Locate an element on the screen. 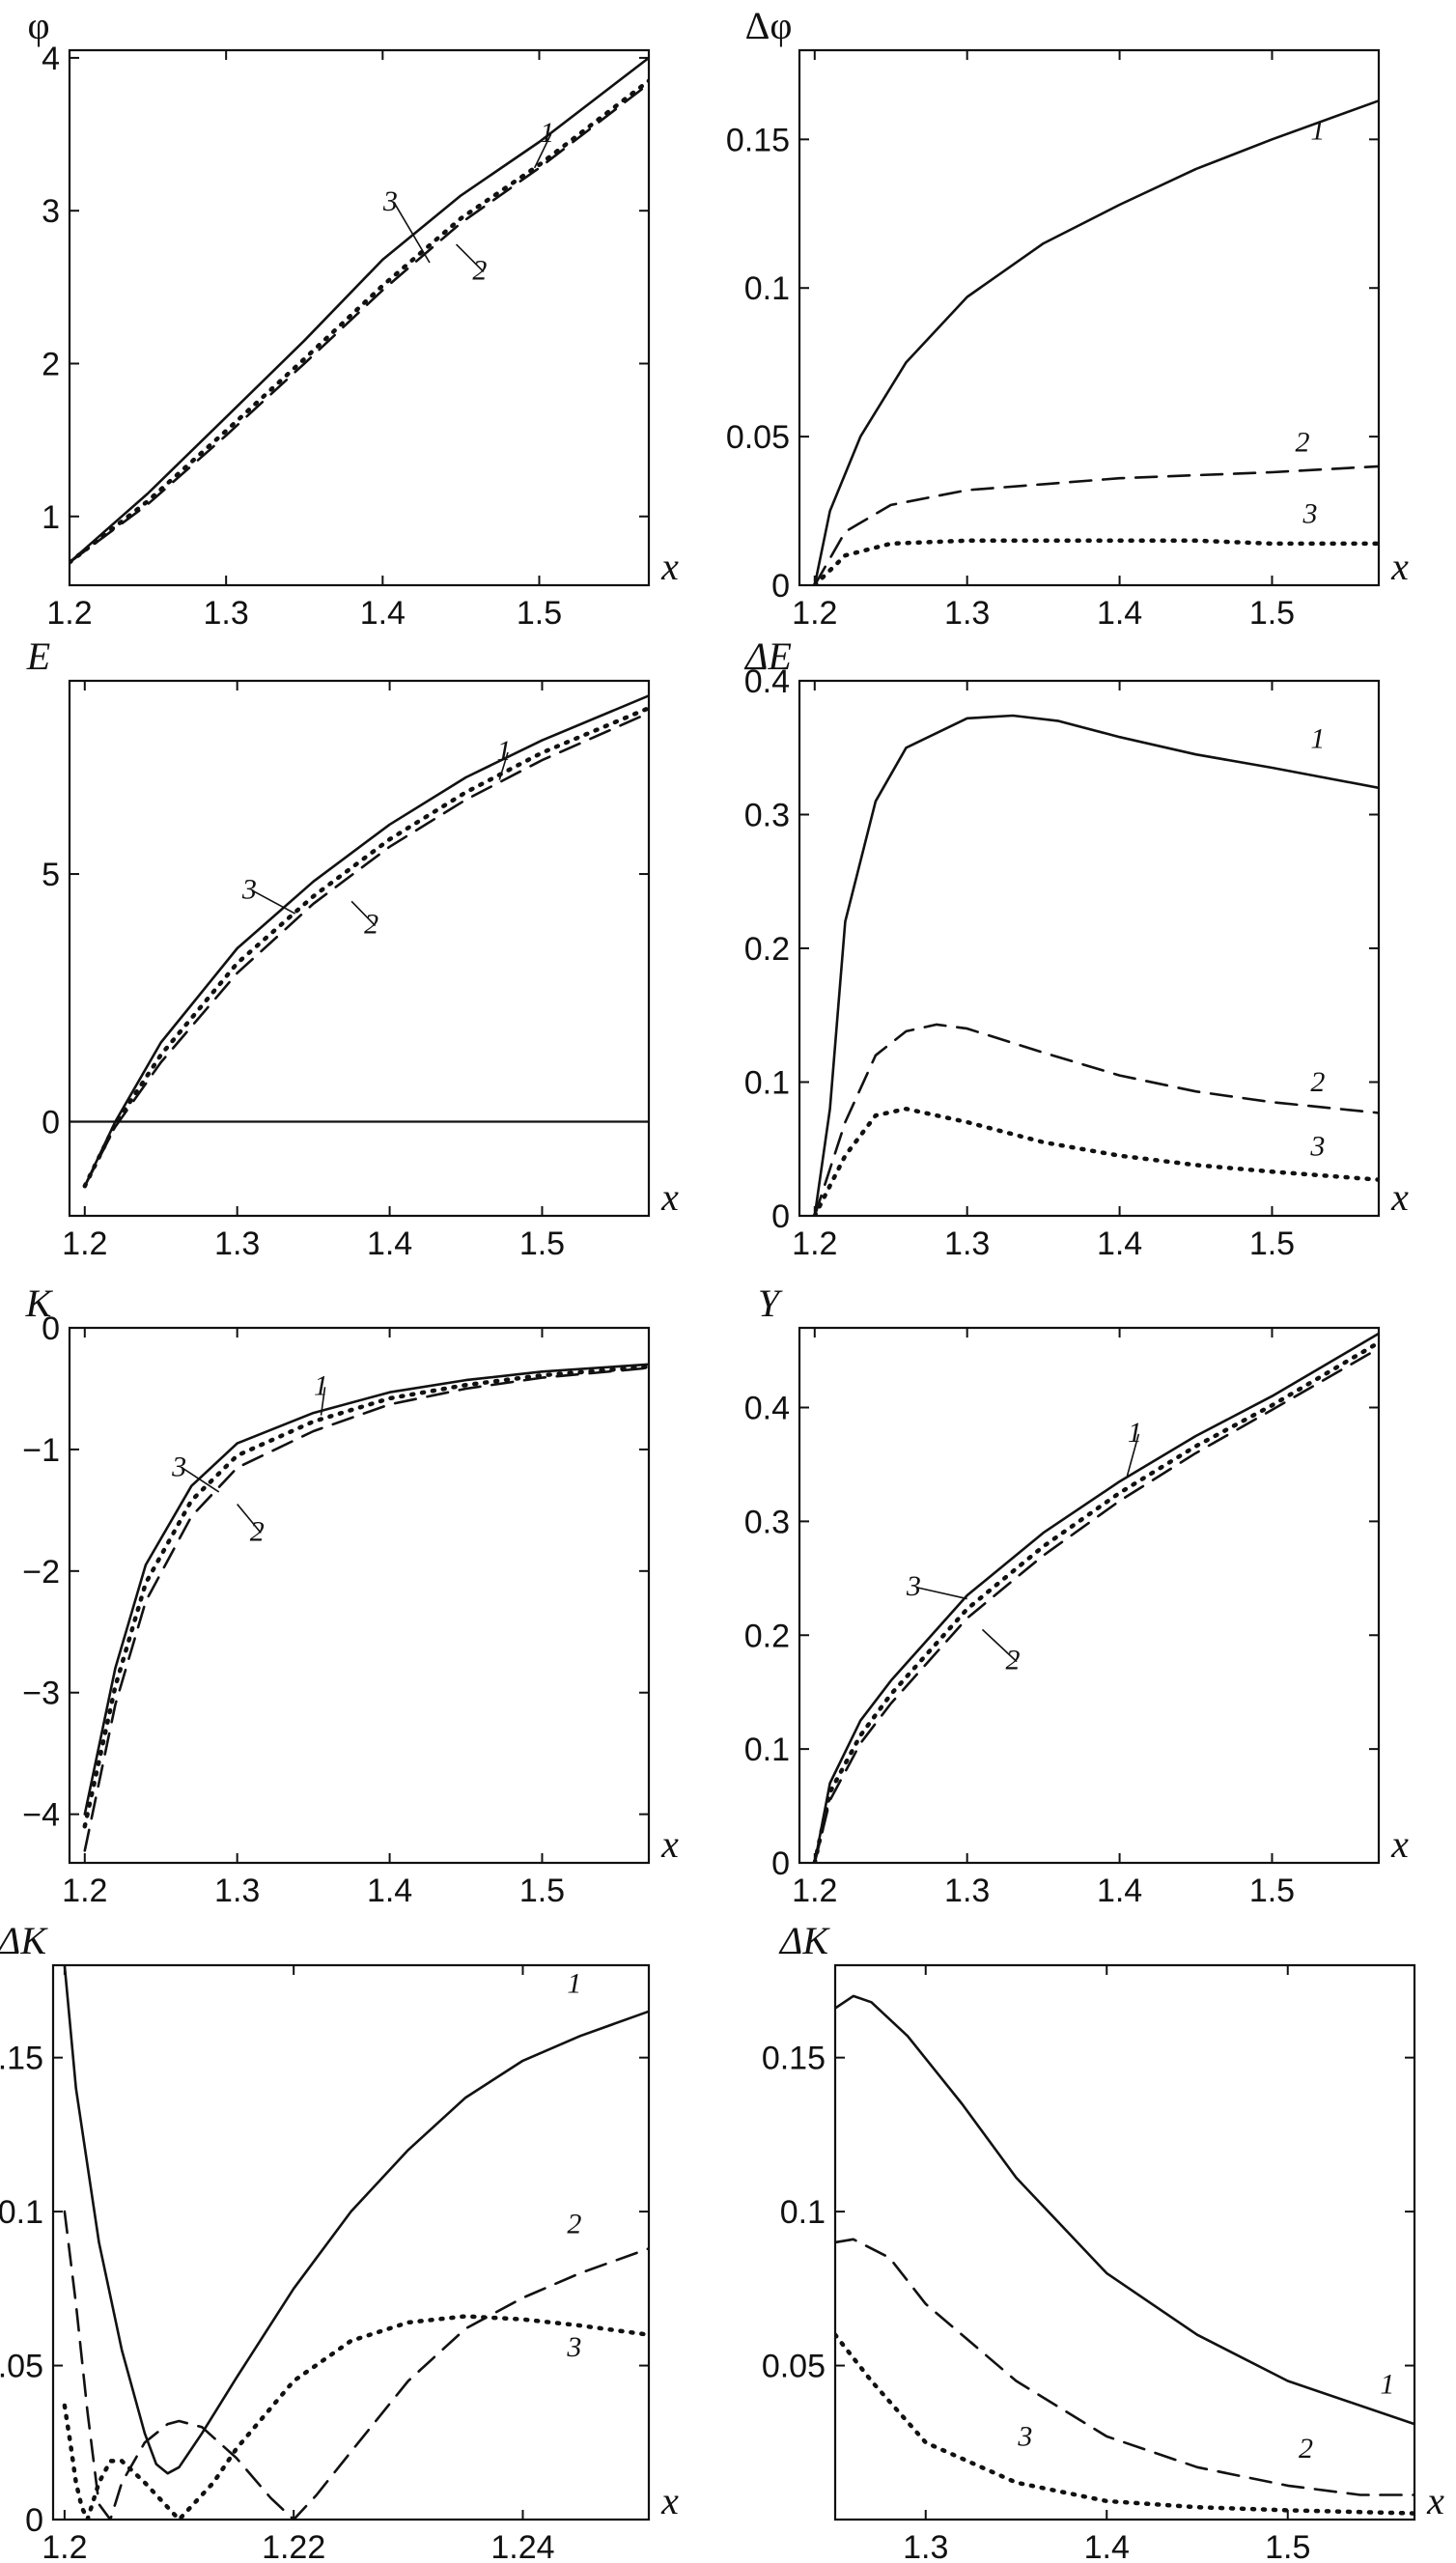 The height and width of the screenshot is (2563, 1456). y-axis-title: Y is located at coordinates (771, 1303).